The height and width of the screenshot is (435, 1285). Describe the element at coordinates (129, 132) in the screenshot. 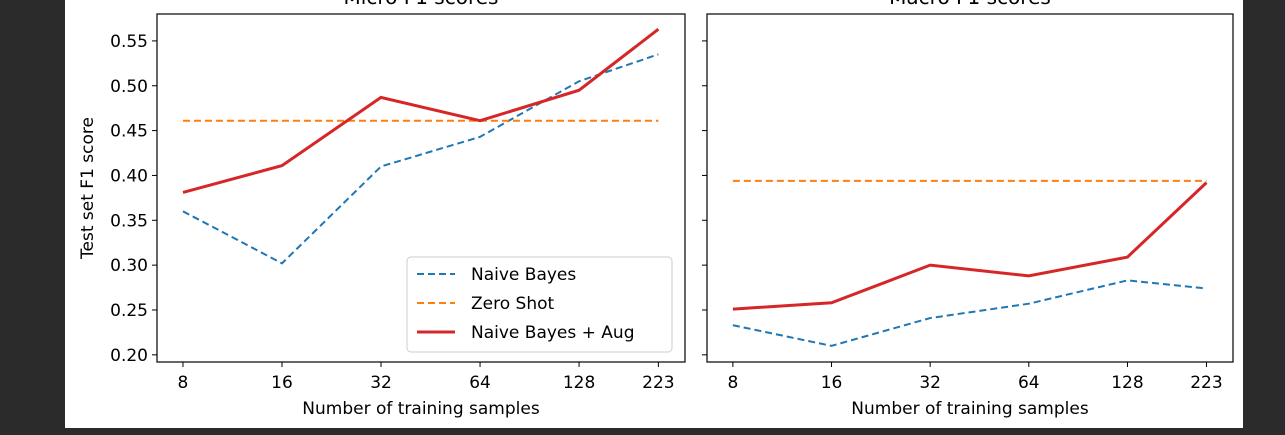

I see `y-tick-label: 0.45` at that location.